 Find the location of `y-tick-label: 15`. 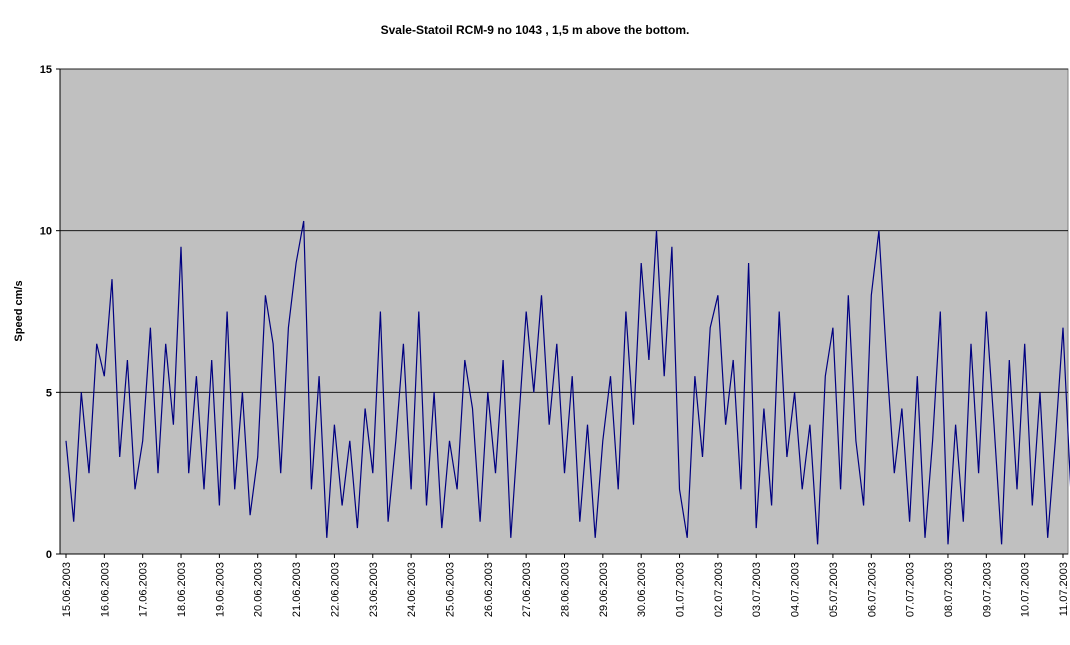

y-tick-label: 15 is located at coordinates (46, 70).